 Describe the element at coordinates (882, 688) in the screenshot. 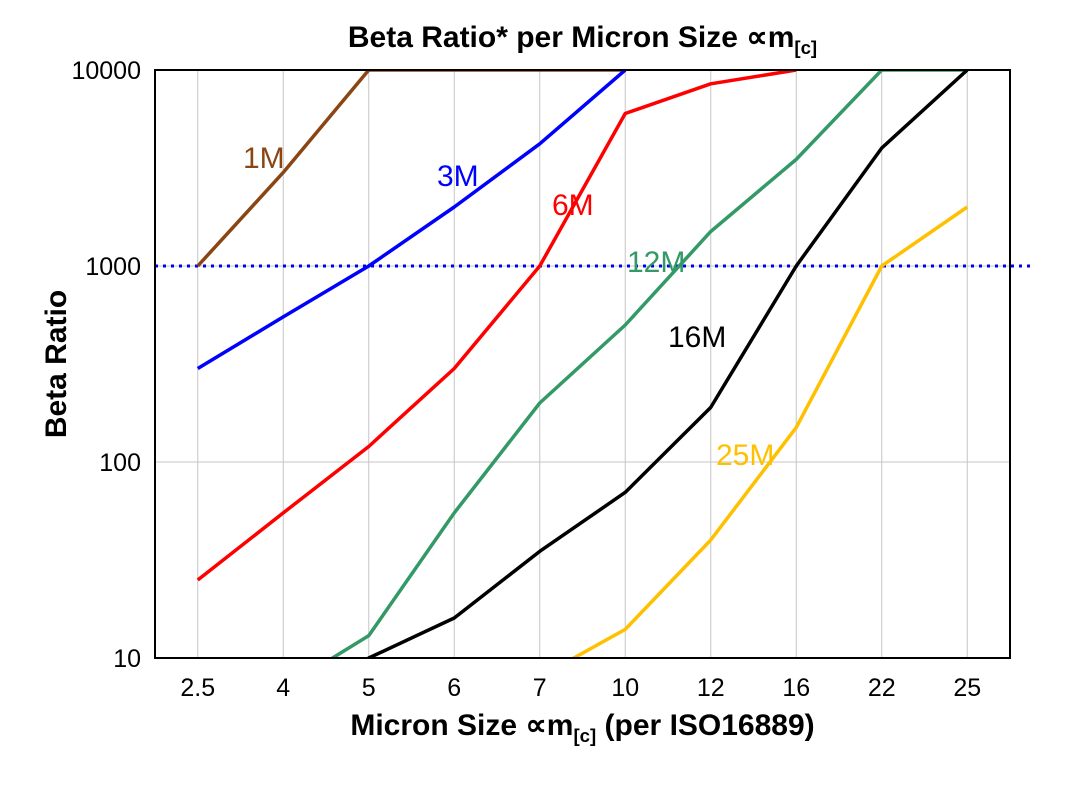

I see `x-tick-label: 22` at that location.